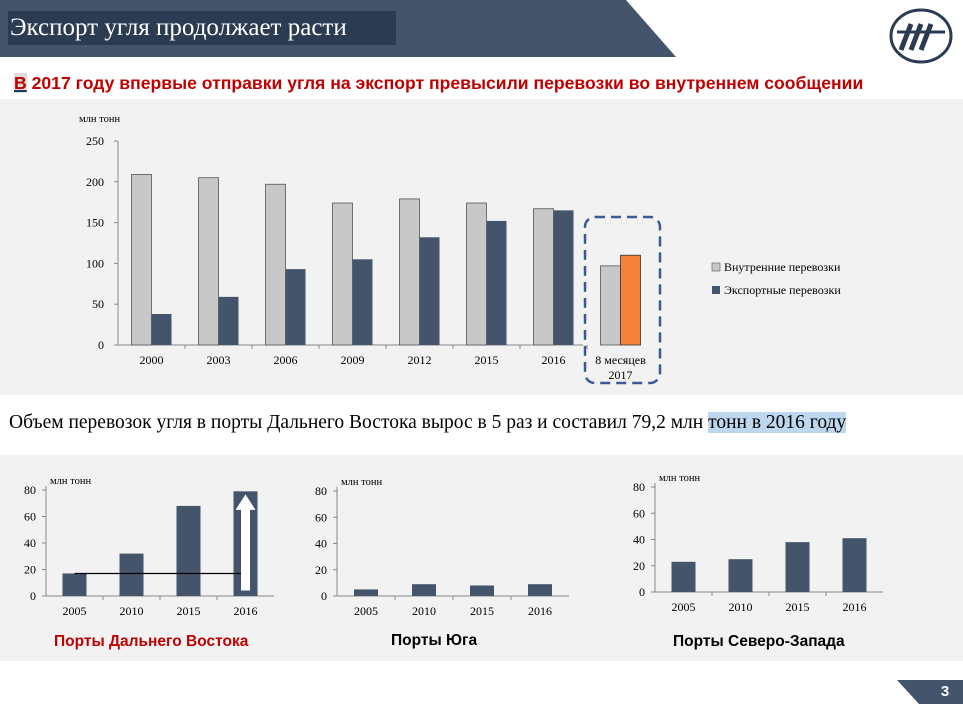 Image resolution: width=963 pixels, height=710 pixels. What do you see at coordinates (621, 375) in the screenshot?
I see `x-tick-label: 2017` at bounding box center [621, 375].